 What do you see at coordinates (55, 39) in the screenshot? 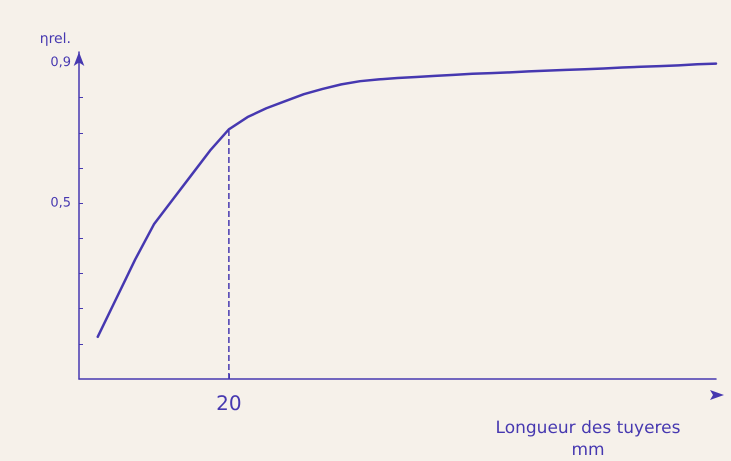
I see `y-axis-title: ηrel.` at bounding box center [55, 39].